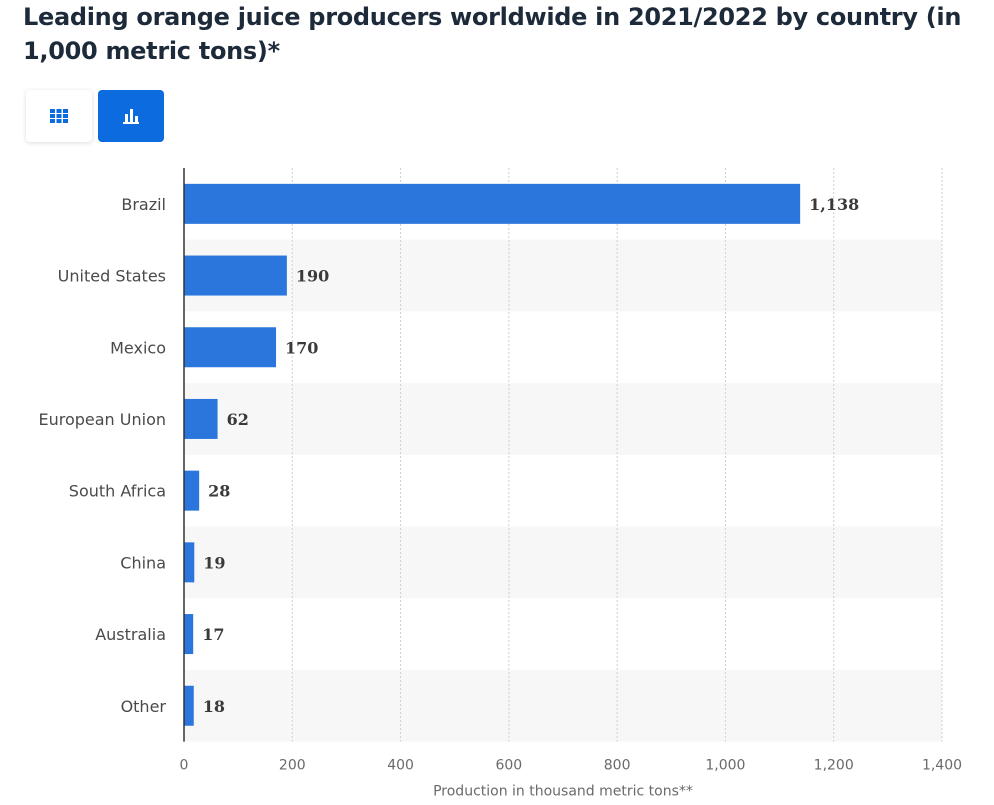 This screenshot has height=805, width=994. What do you see at coordinates (102, 419) in the screenshot?
I see `category-label: European Union` at bounding box center [102, 419].